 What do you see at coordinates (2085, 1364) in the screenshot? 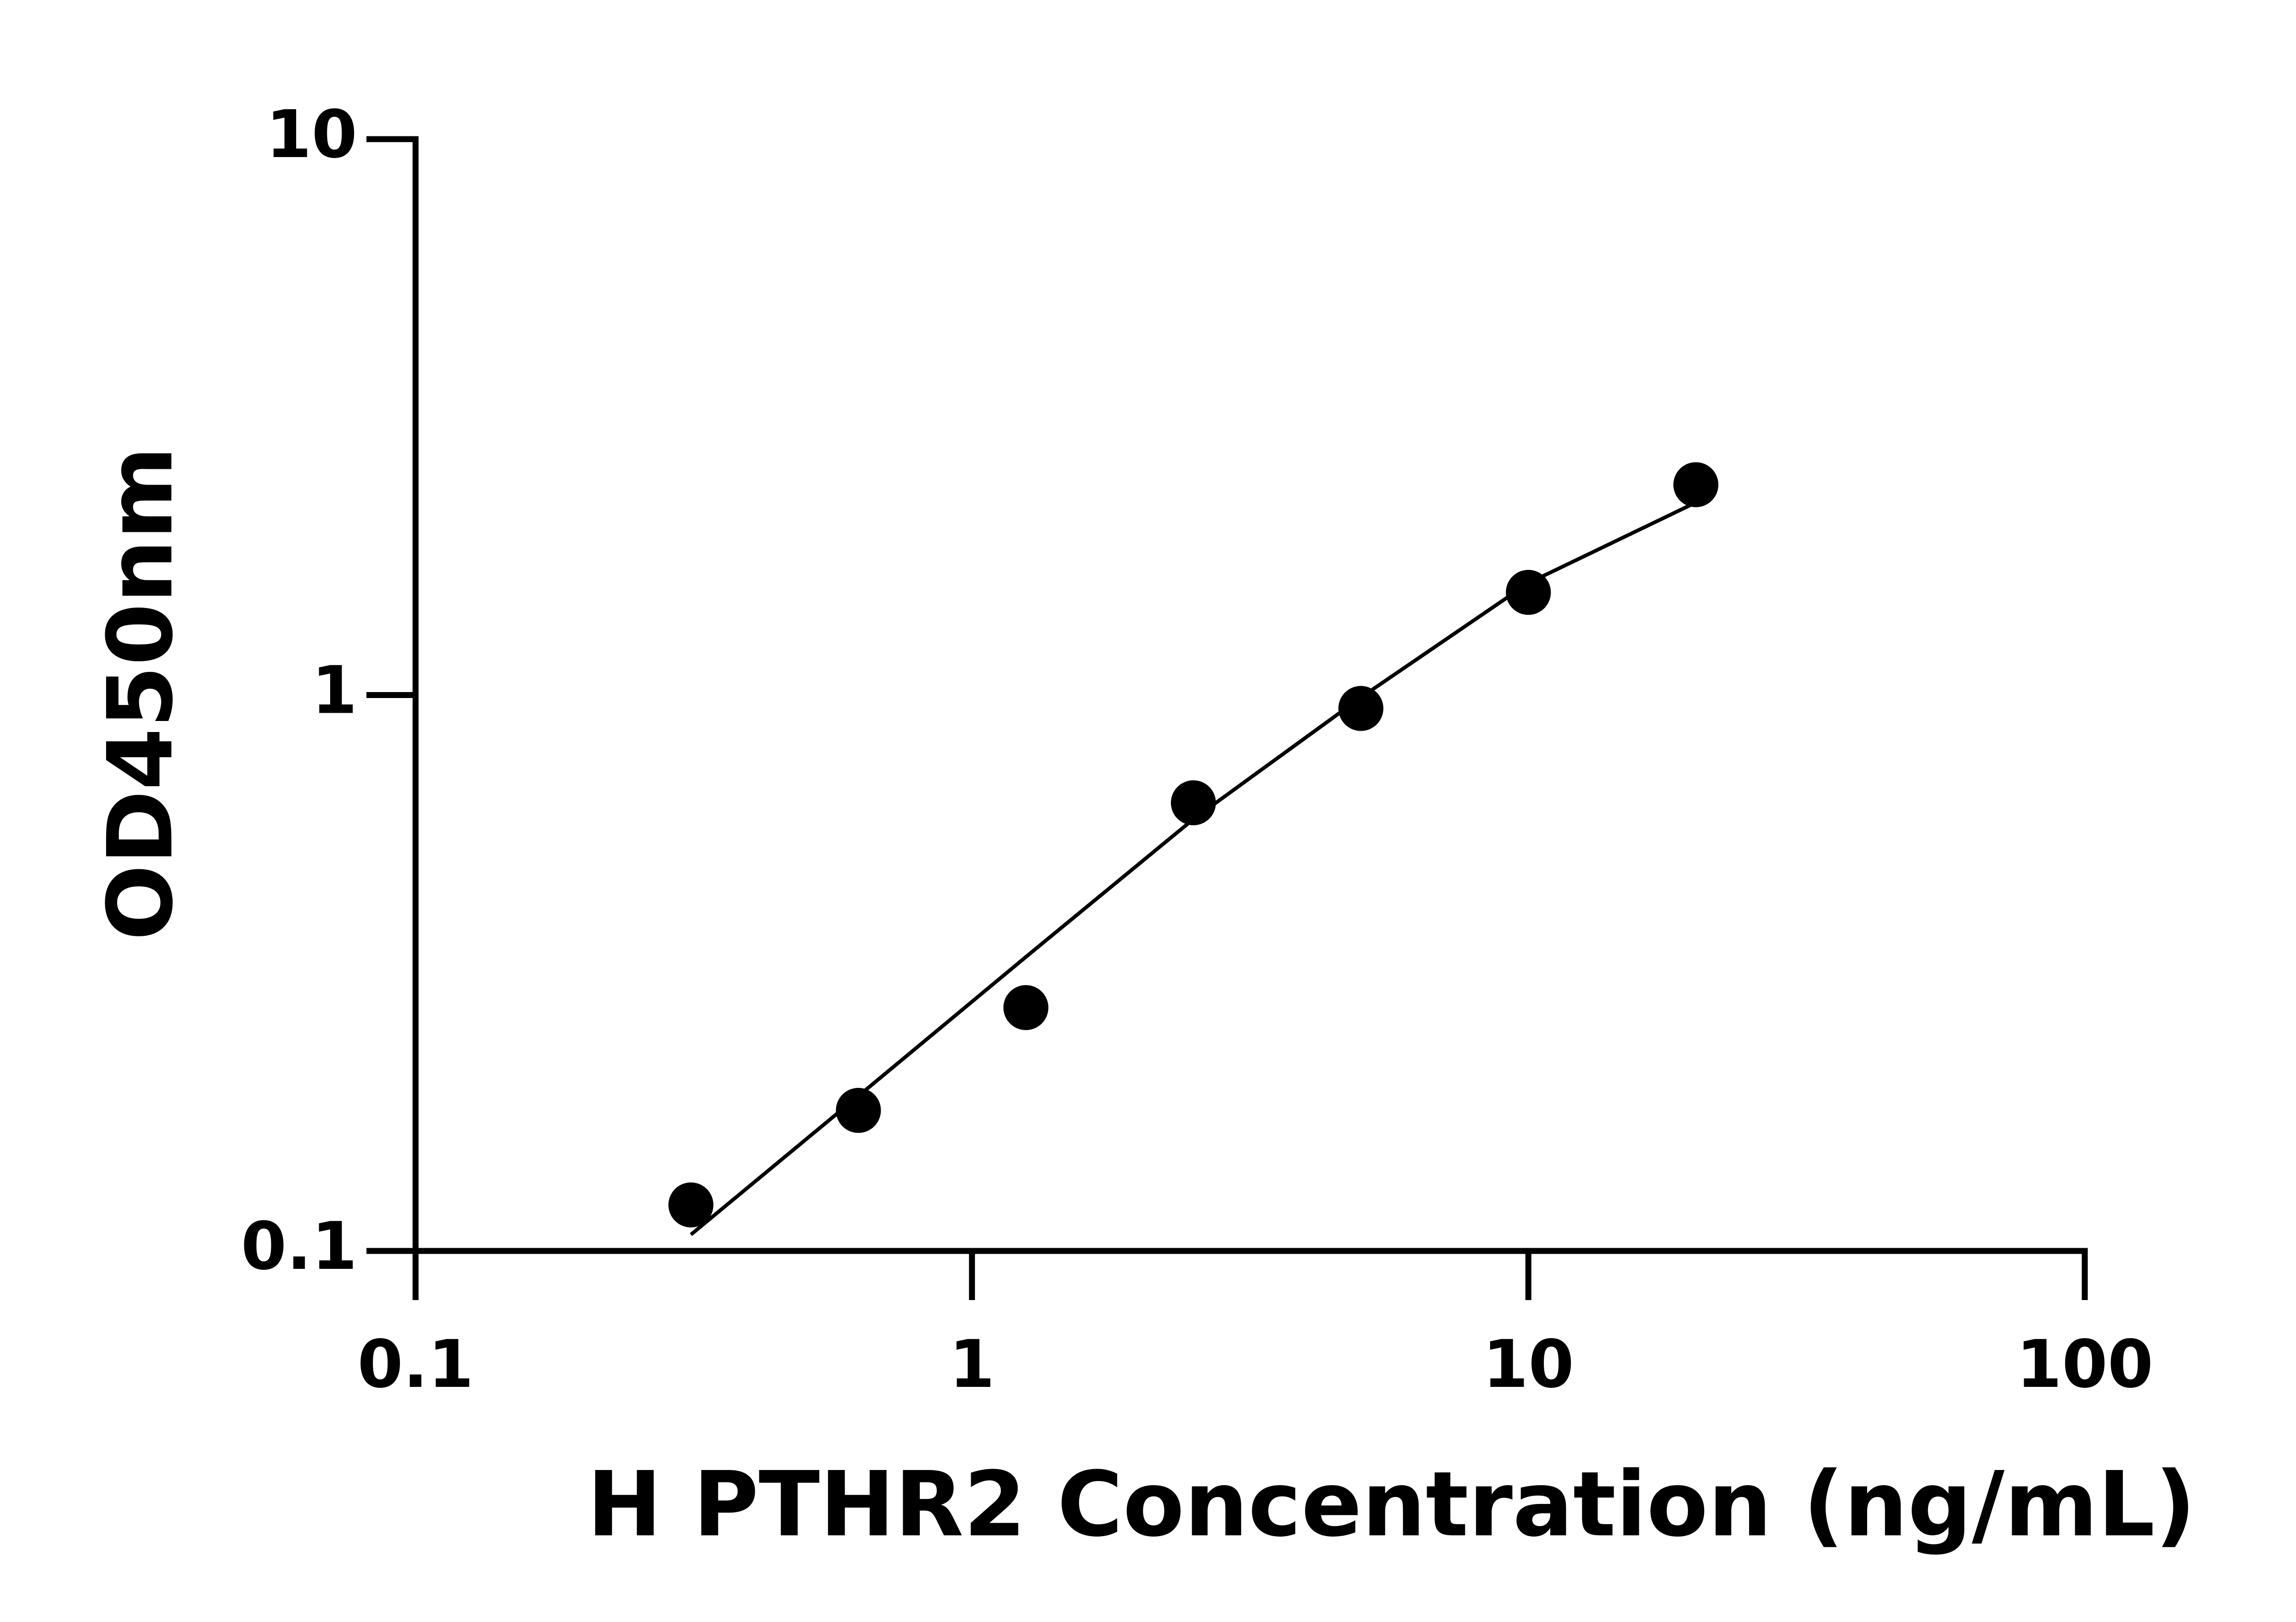
I see `x-tick-label: 100` at bounding box center [2085, 1364].